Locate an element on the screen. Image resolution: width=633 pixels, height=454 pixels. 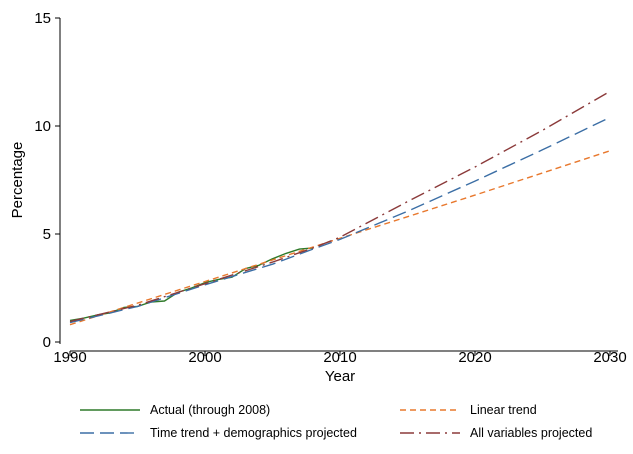
y-tick-label: 5 is located at coordinates (47, 234).